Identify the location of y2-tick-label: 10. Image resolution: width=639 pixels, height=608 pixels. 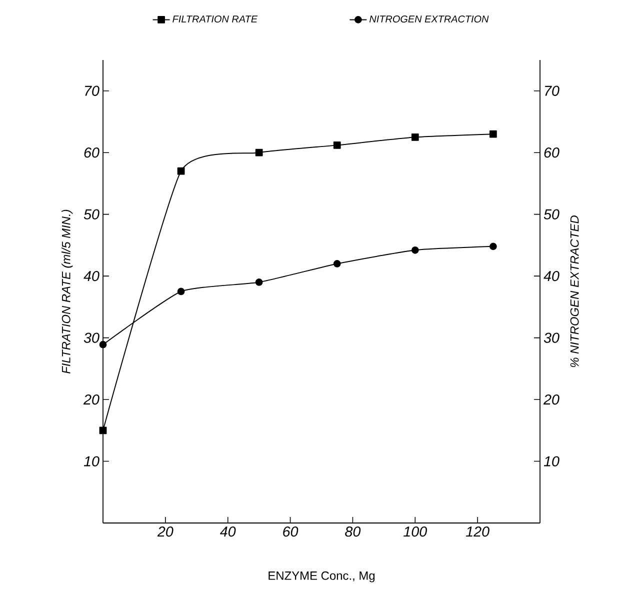
(552, 461).